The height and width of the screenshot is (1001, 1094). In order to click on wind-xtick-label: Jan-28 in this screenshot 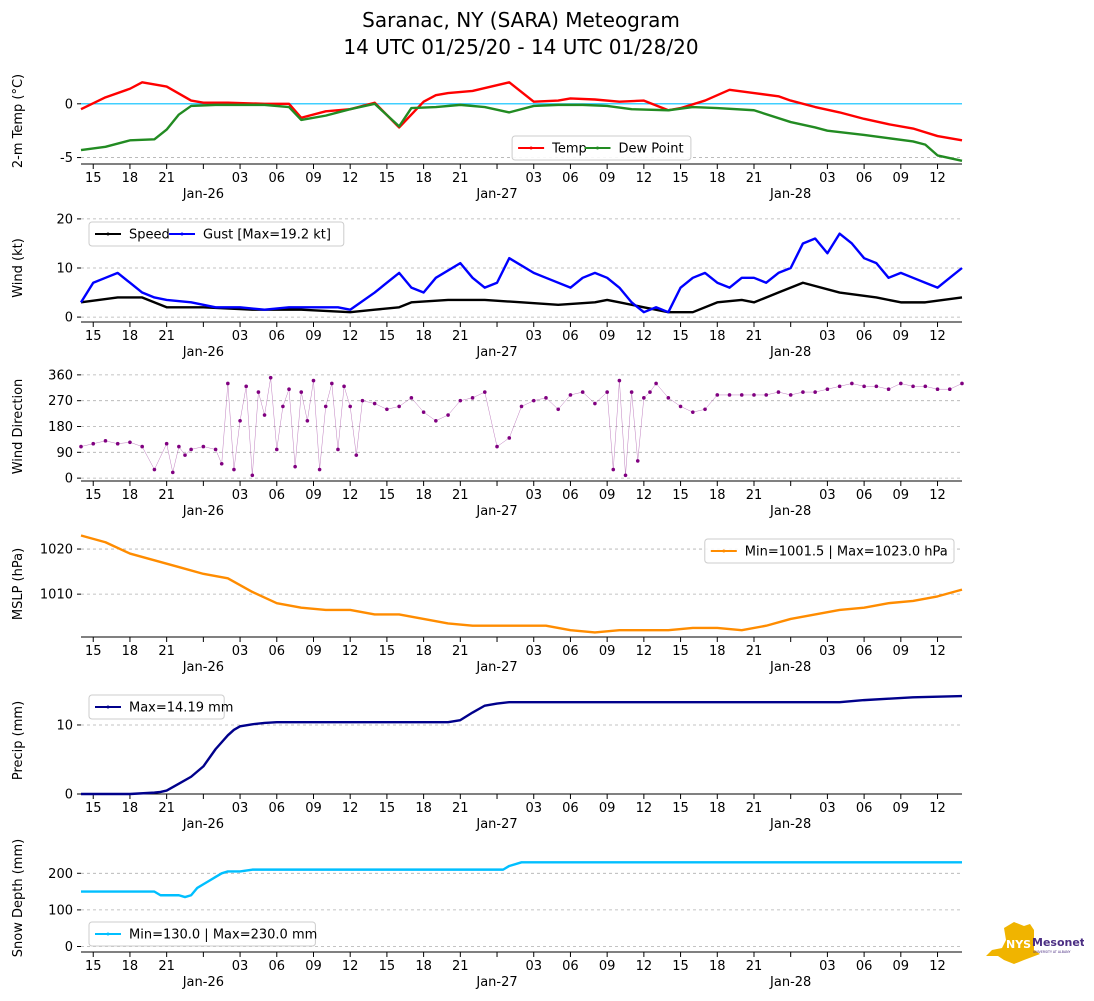, I will do `click(790, 352)`.